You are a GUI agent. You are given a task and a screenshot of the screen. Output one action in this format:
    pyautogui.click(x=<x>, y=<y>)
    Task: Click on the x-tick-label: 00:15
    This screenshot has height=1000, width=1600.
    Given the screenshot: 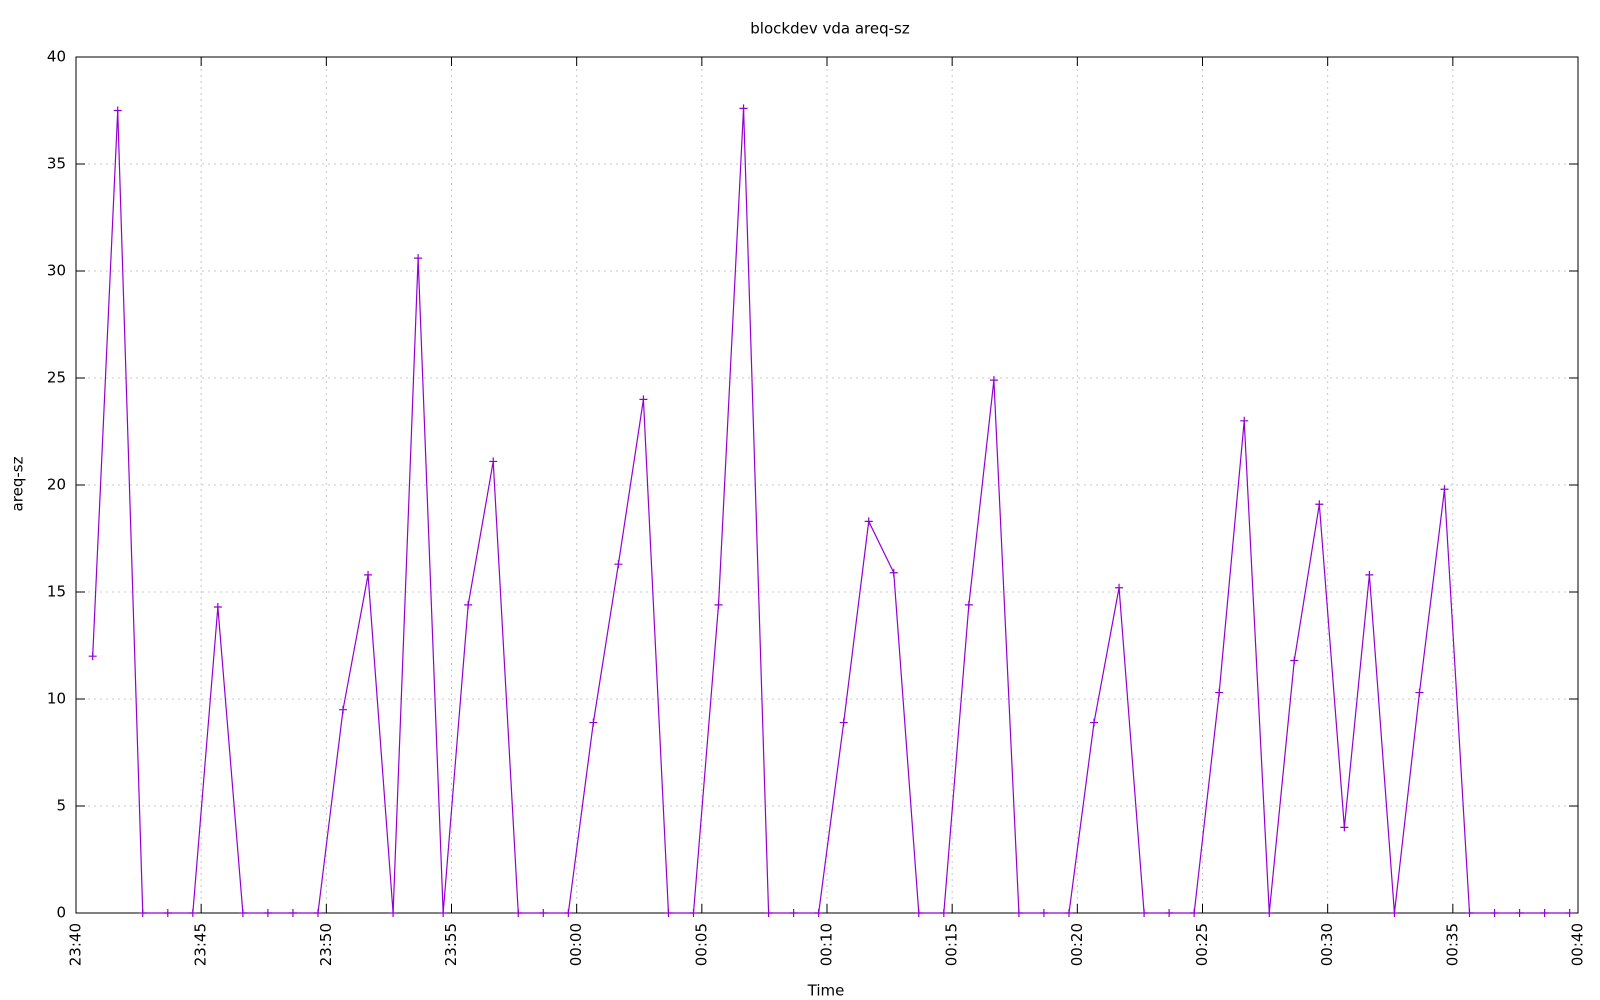 What is the action you would take?
    pyautogui.click(x=952, y=944)
    